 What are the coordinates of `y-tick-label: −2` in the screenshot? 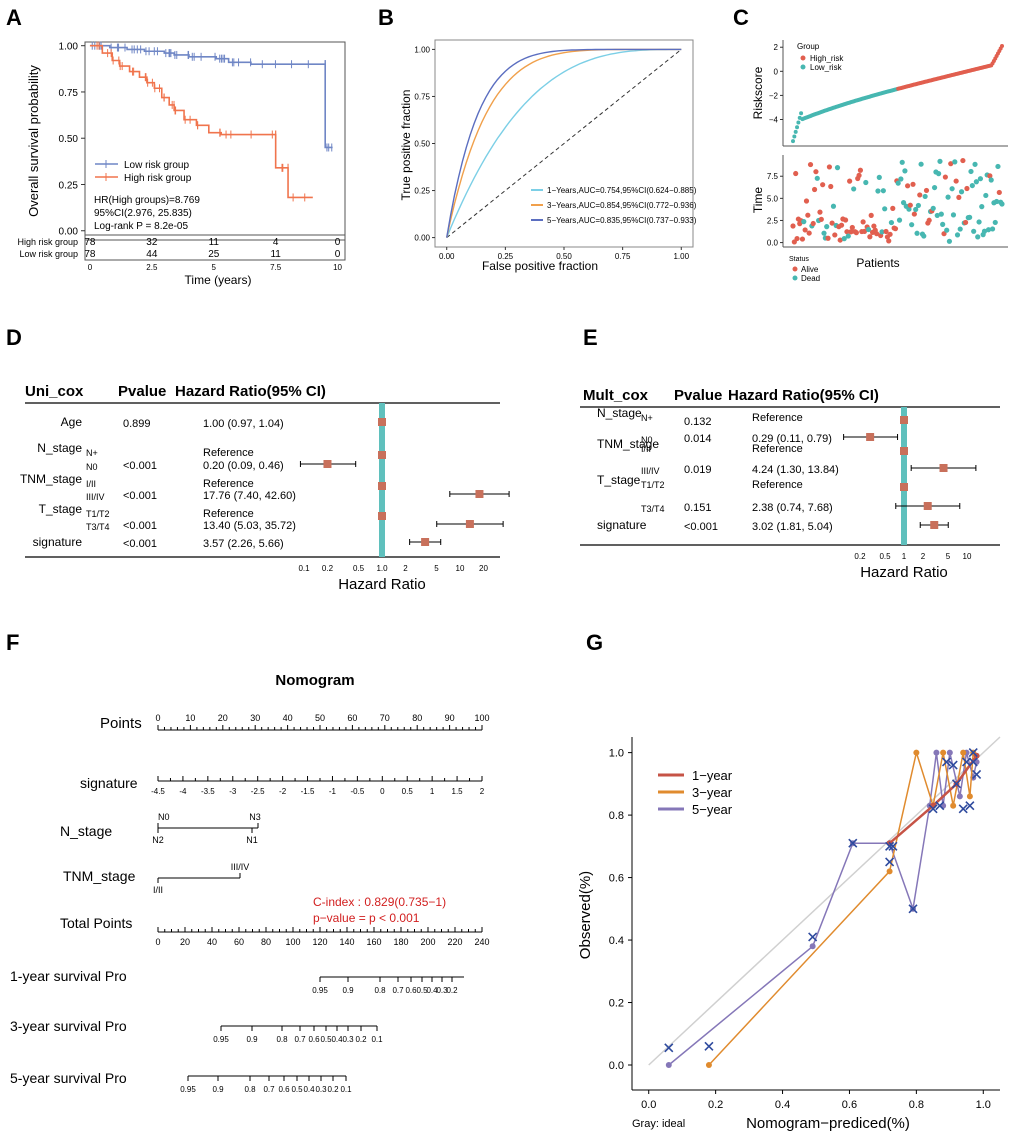 It's located at (774, 95).